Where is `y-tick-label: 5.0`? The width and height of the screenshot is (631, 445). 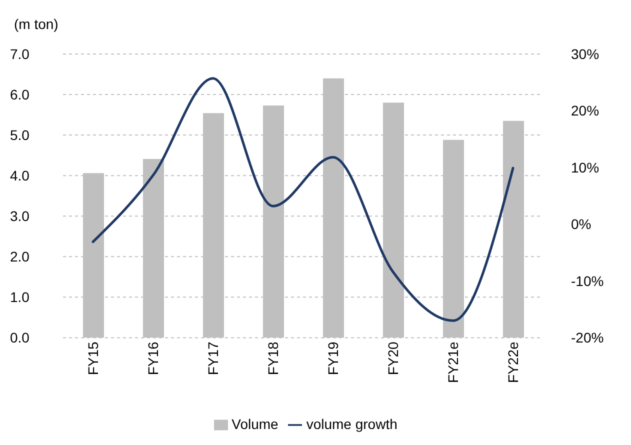 y-tick-label: 5.0 is located at coordinates (20, 135).